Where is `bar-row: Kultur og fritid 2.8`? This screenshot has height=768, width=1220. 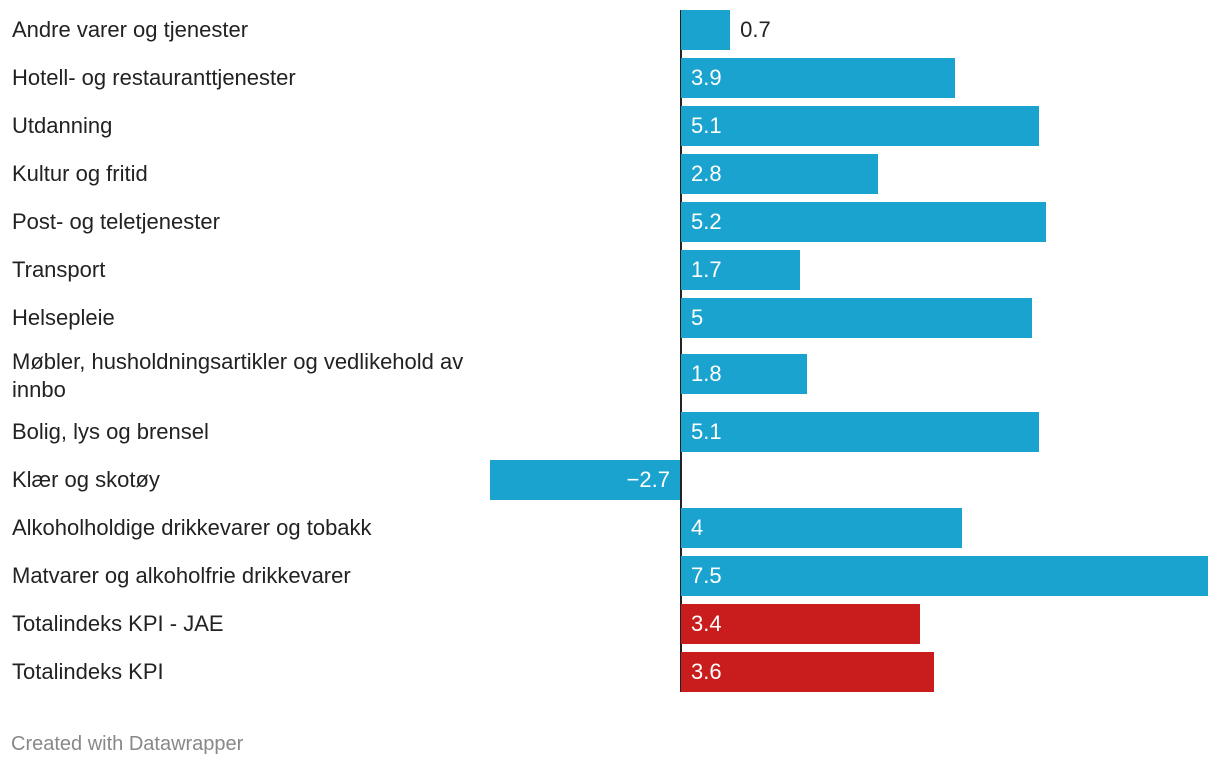
bar-row: Kultur og fritid 2.8 is located at coordinates (610, 174).